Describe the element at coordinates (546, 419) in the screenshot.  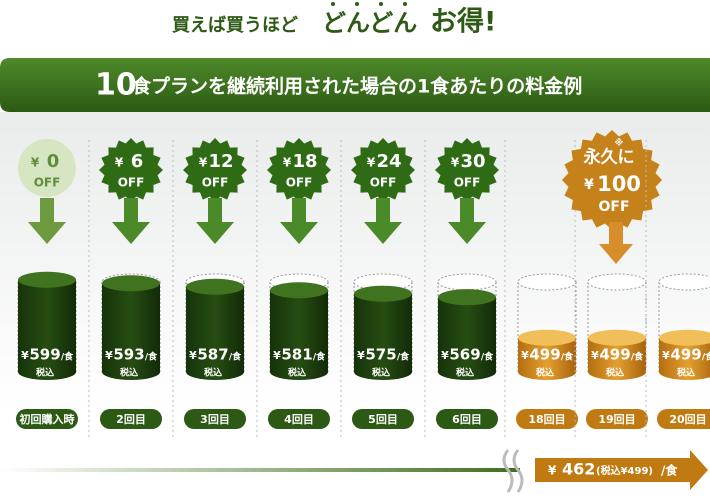
I see `round-label: 18回目` at that location.